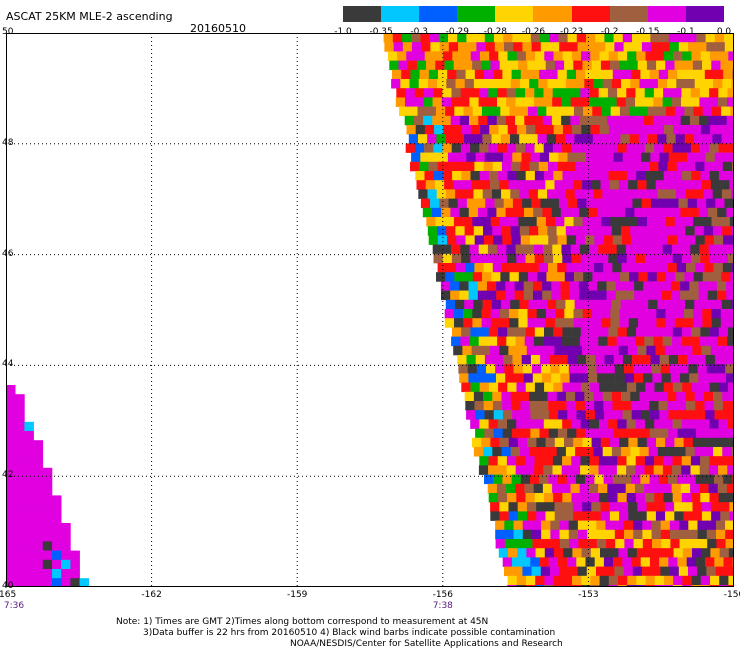 This screenshot has height=650, width=740. Describe the element at coordinates (381, 32) in the screenshot. I see `colorbar-tick-label: -0.35` at that location.